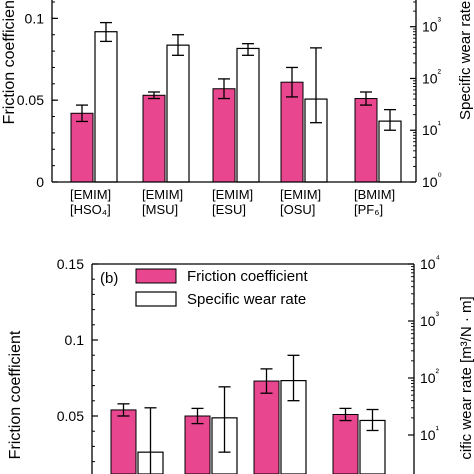  Describe the element at coordinates (465, 60) in the screenshot. I see `panel-a-right-axis-label: Specific wear rate [m³/N` at that location.